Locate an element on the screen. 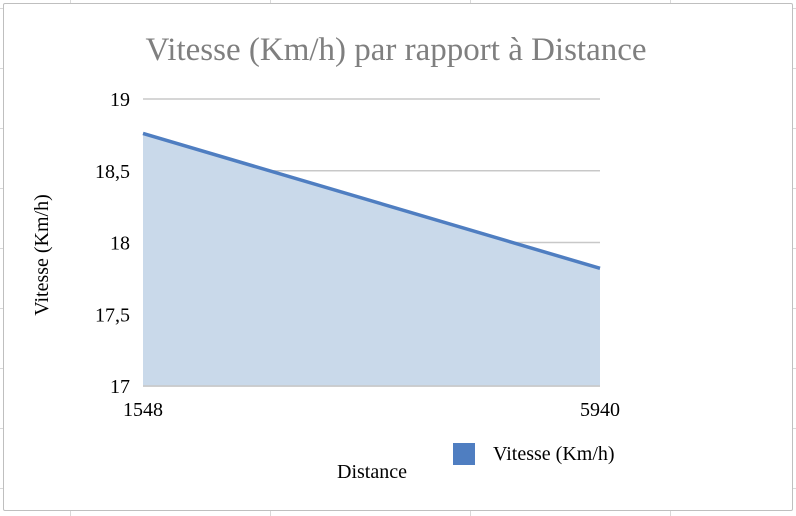  y-tick-label: 17,5 is located at coordinates (112, 315).